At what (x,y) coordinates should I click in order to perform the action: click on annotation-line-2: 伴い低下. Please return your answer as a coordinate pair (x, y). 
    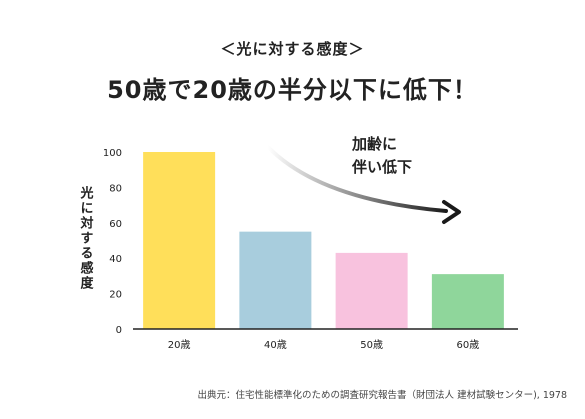
    Looking at the image, I should click on (381, 167).